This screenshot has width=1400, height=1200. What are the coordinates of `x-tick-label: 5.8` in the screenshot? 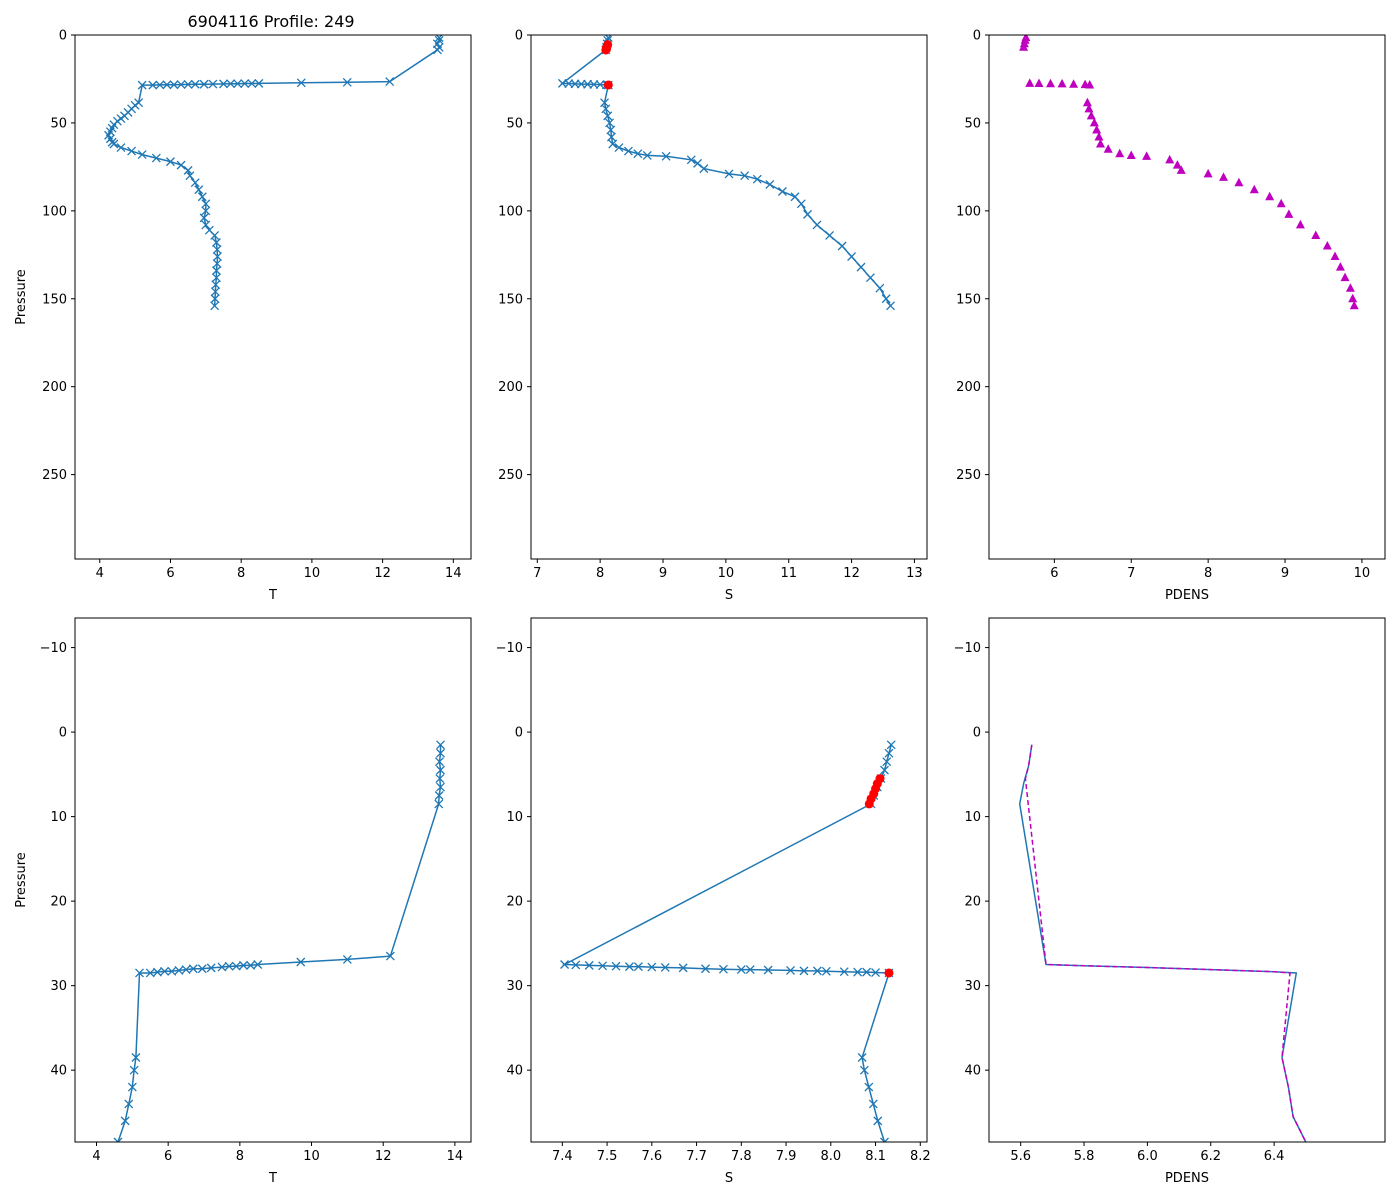 It's located at (1084, 1156).